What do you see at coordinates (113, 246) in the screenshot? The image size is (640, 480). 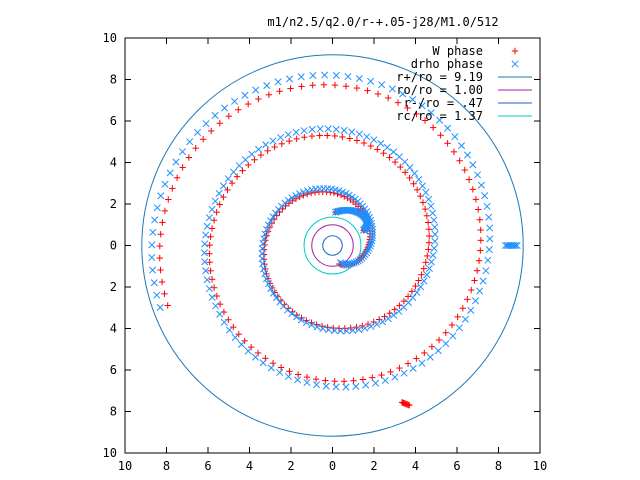 I see `y-tick-label: 0` at bounding box center [113, 246].